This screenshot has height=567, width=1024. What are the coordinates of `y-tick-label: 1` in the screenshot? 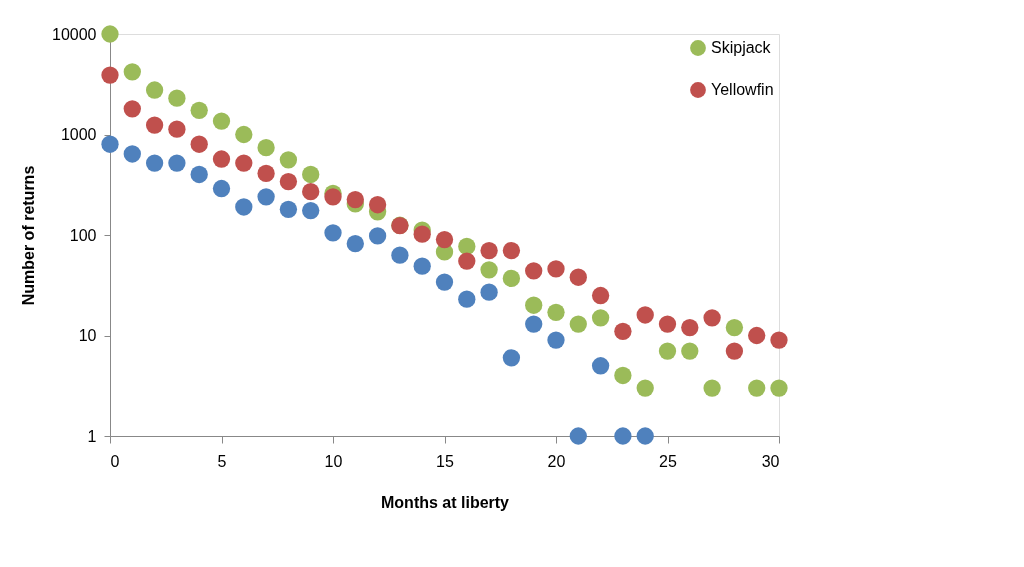 It's located at (92, 436).